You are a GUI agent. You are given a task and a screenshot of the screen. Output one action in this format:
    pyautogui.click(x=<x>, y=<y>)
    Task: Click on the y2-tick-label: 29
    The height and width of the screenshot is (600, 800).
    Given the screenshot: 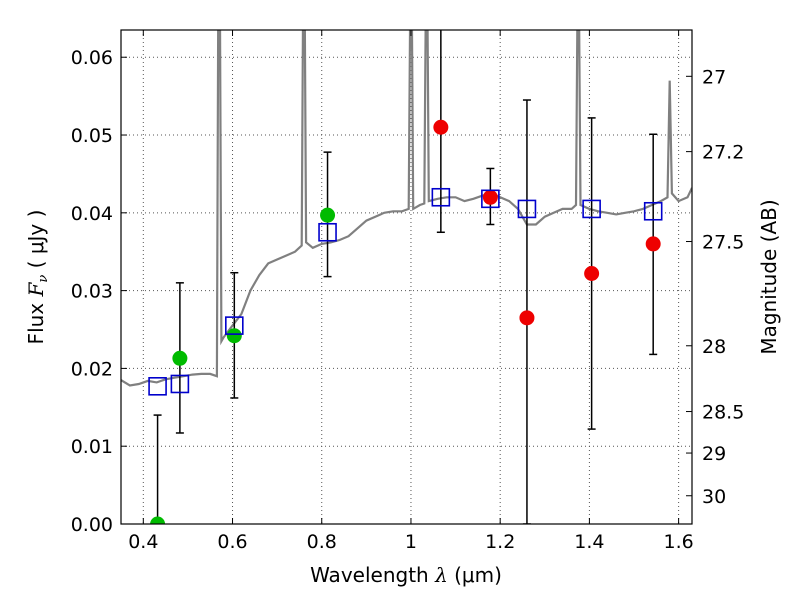 What is the action you would take?
    pyautogui.click(x=714, y=454)
    